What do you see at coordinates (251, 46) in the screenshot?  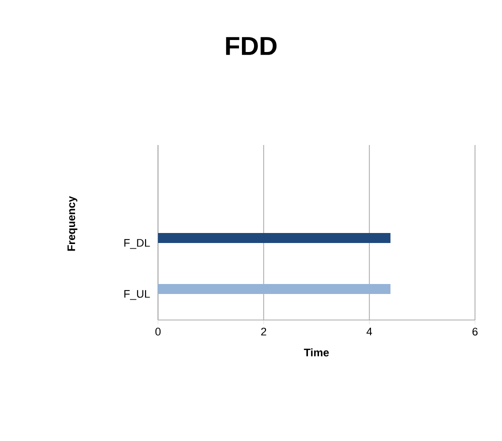 I see `chart-title: FDD` at bounding box center [251, 46].